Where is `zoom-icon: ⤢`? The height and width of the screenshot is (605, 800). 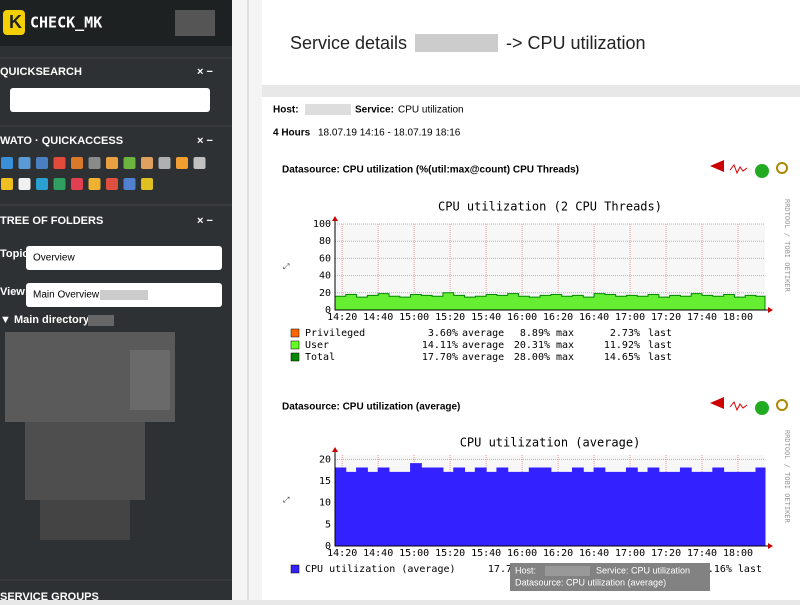 zoom-icon: ⤢ is located at coordinates (285, 500).